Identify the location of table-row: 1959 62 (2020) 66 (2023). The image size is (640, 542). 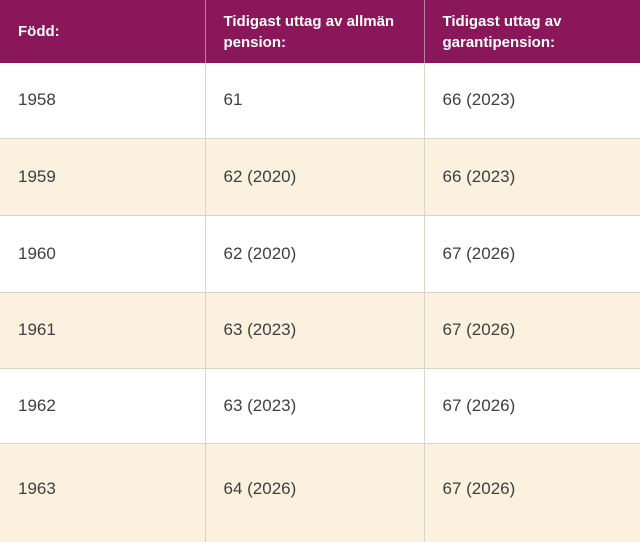
(320, 176).